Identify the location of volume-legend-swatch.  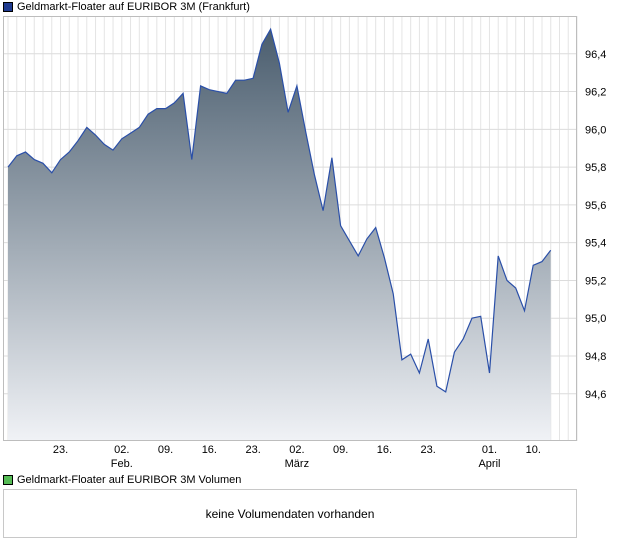
(8, 480).